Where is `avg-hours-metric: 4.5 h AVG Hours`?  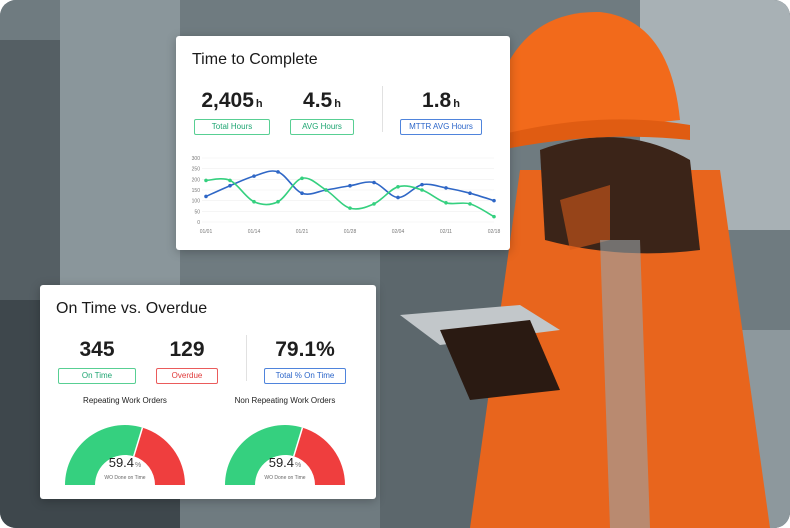
avg-hours-metric: 4.5 h AVG Hours is located at coordinates (322, 112).